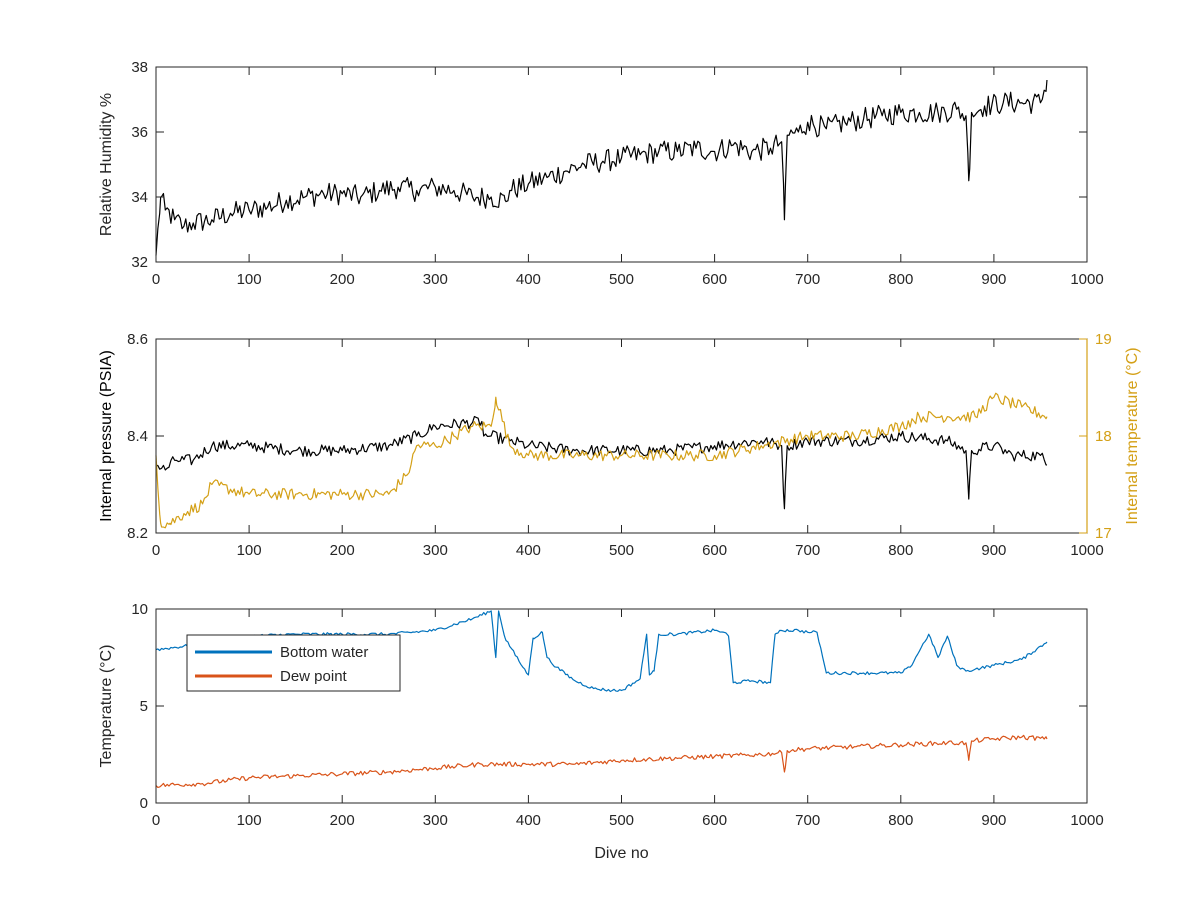  What do you see at coordinates (324, 652) in the screenshot?
I see `legend-label: Bottom water` at bounding box center [324, 652].